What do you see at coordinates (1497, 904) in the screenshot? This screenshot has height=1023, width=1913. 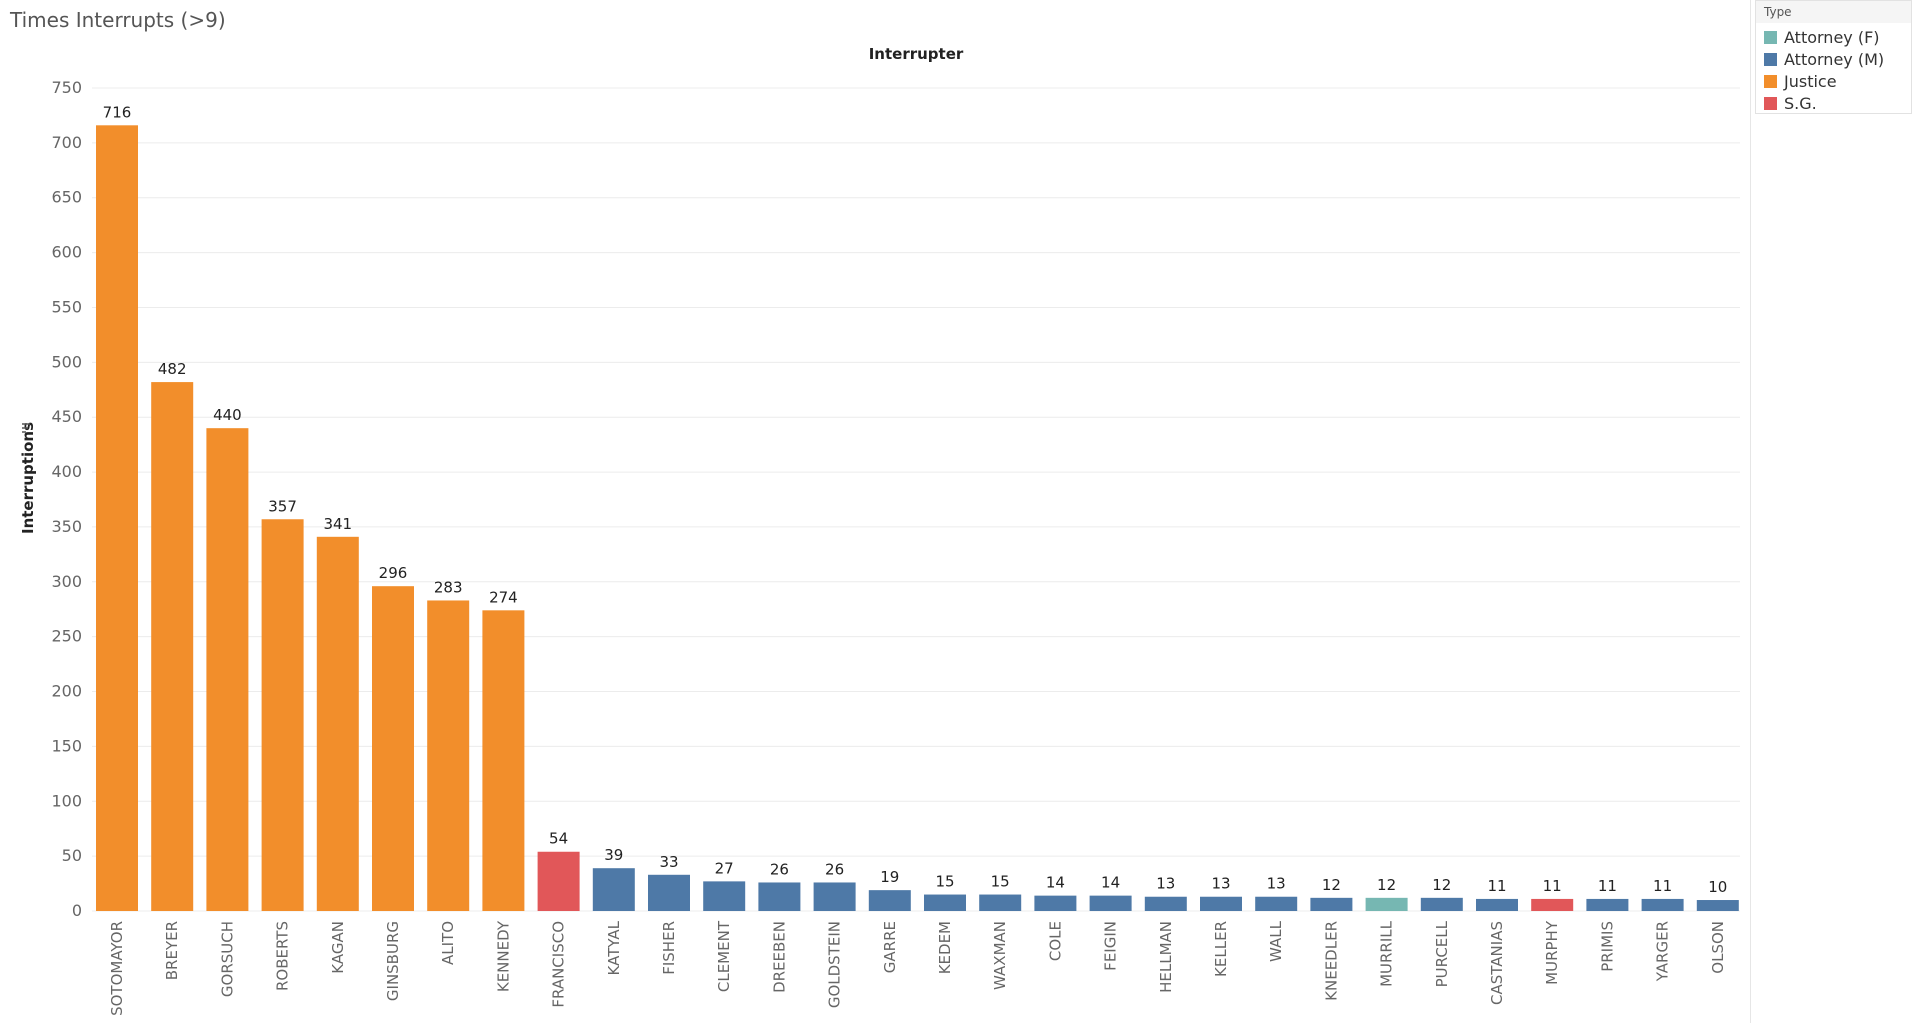 I see `bar-castanias` at bounding box center [1497, 904].